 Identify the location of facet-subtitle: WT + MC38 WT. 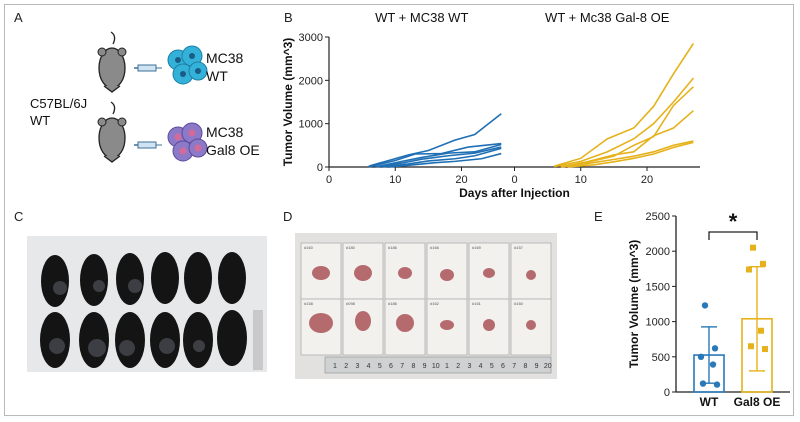
(421, 17).